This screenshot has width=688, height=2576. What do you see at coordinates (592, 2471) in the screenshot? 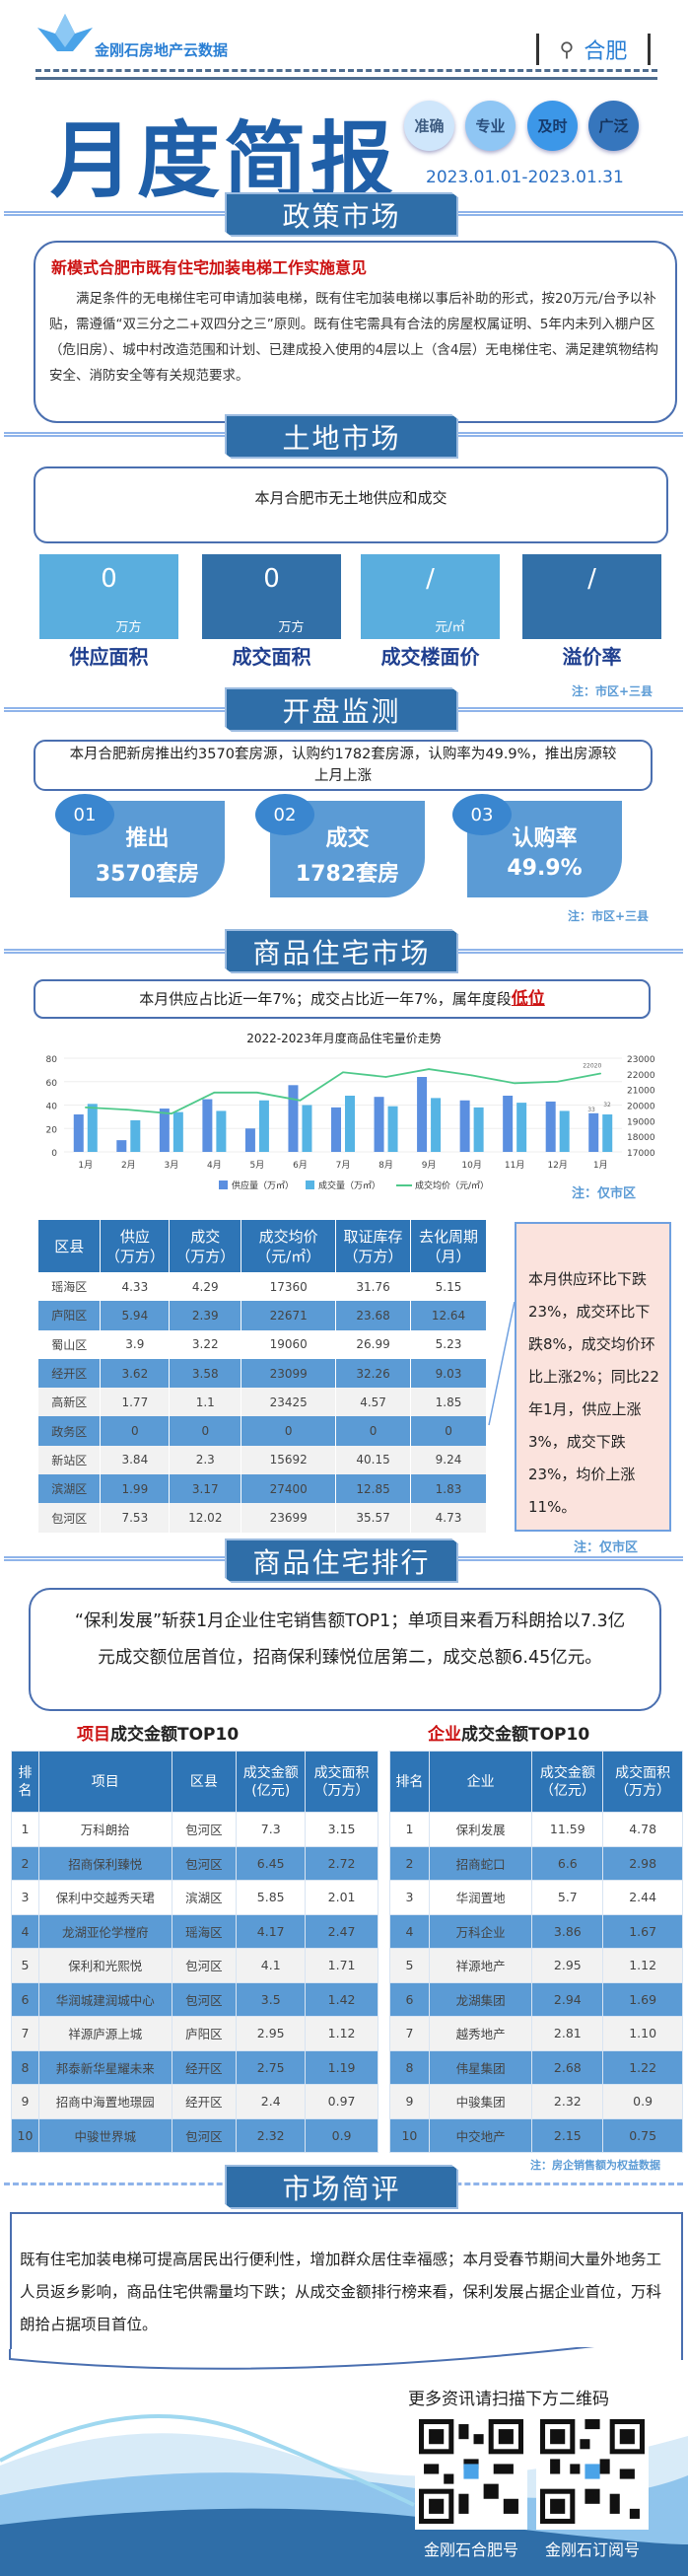
I see `qr-code-subscription` at bounding box center [592, 2471].